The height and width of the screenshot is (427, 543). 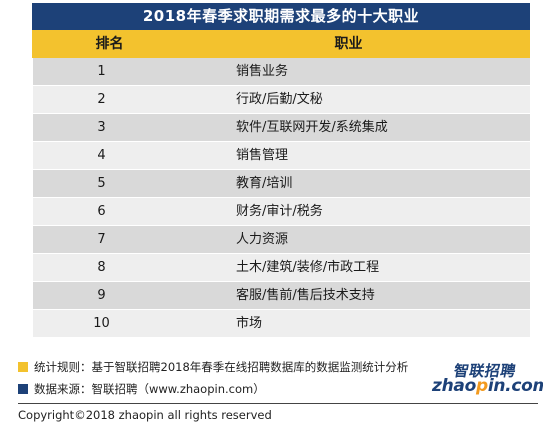 I want to click on table-row: 2 行政/后勤/文秘, so click(x=281, y=100).